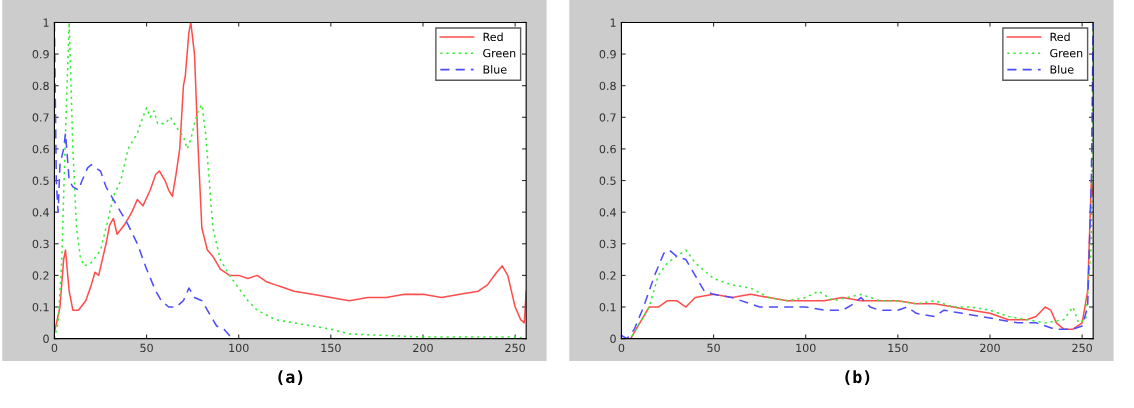  What do you see at coordinates (857, 378) in the screenshot?
I see `text: (b)` at bounding box center [857, 378].